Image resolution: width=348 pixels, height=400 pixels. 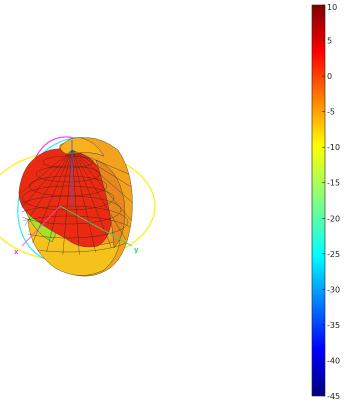 What do you see at coordinates (333, 396) in the screenshot?
I see `colorbar-tick-label: -45` at bounding box center [333, 396].